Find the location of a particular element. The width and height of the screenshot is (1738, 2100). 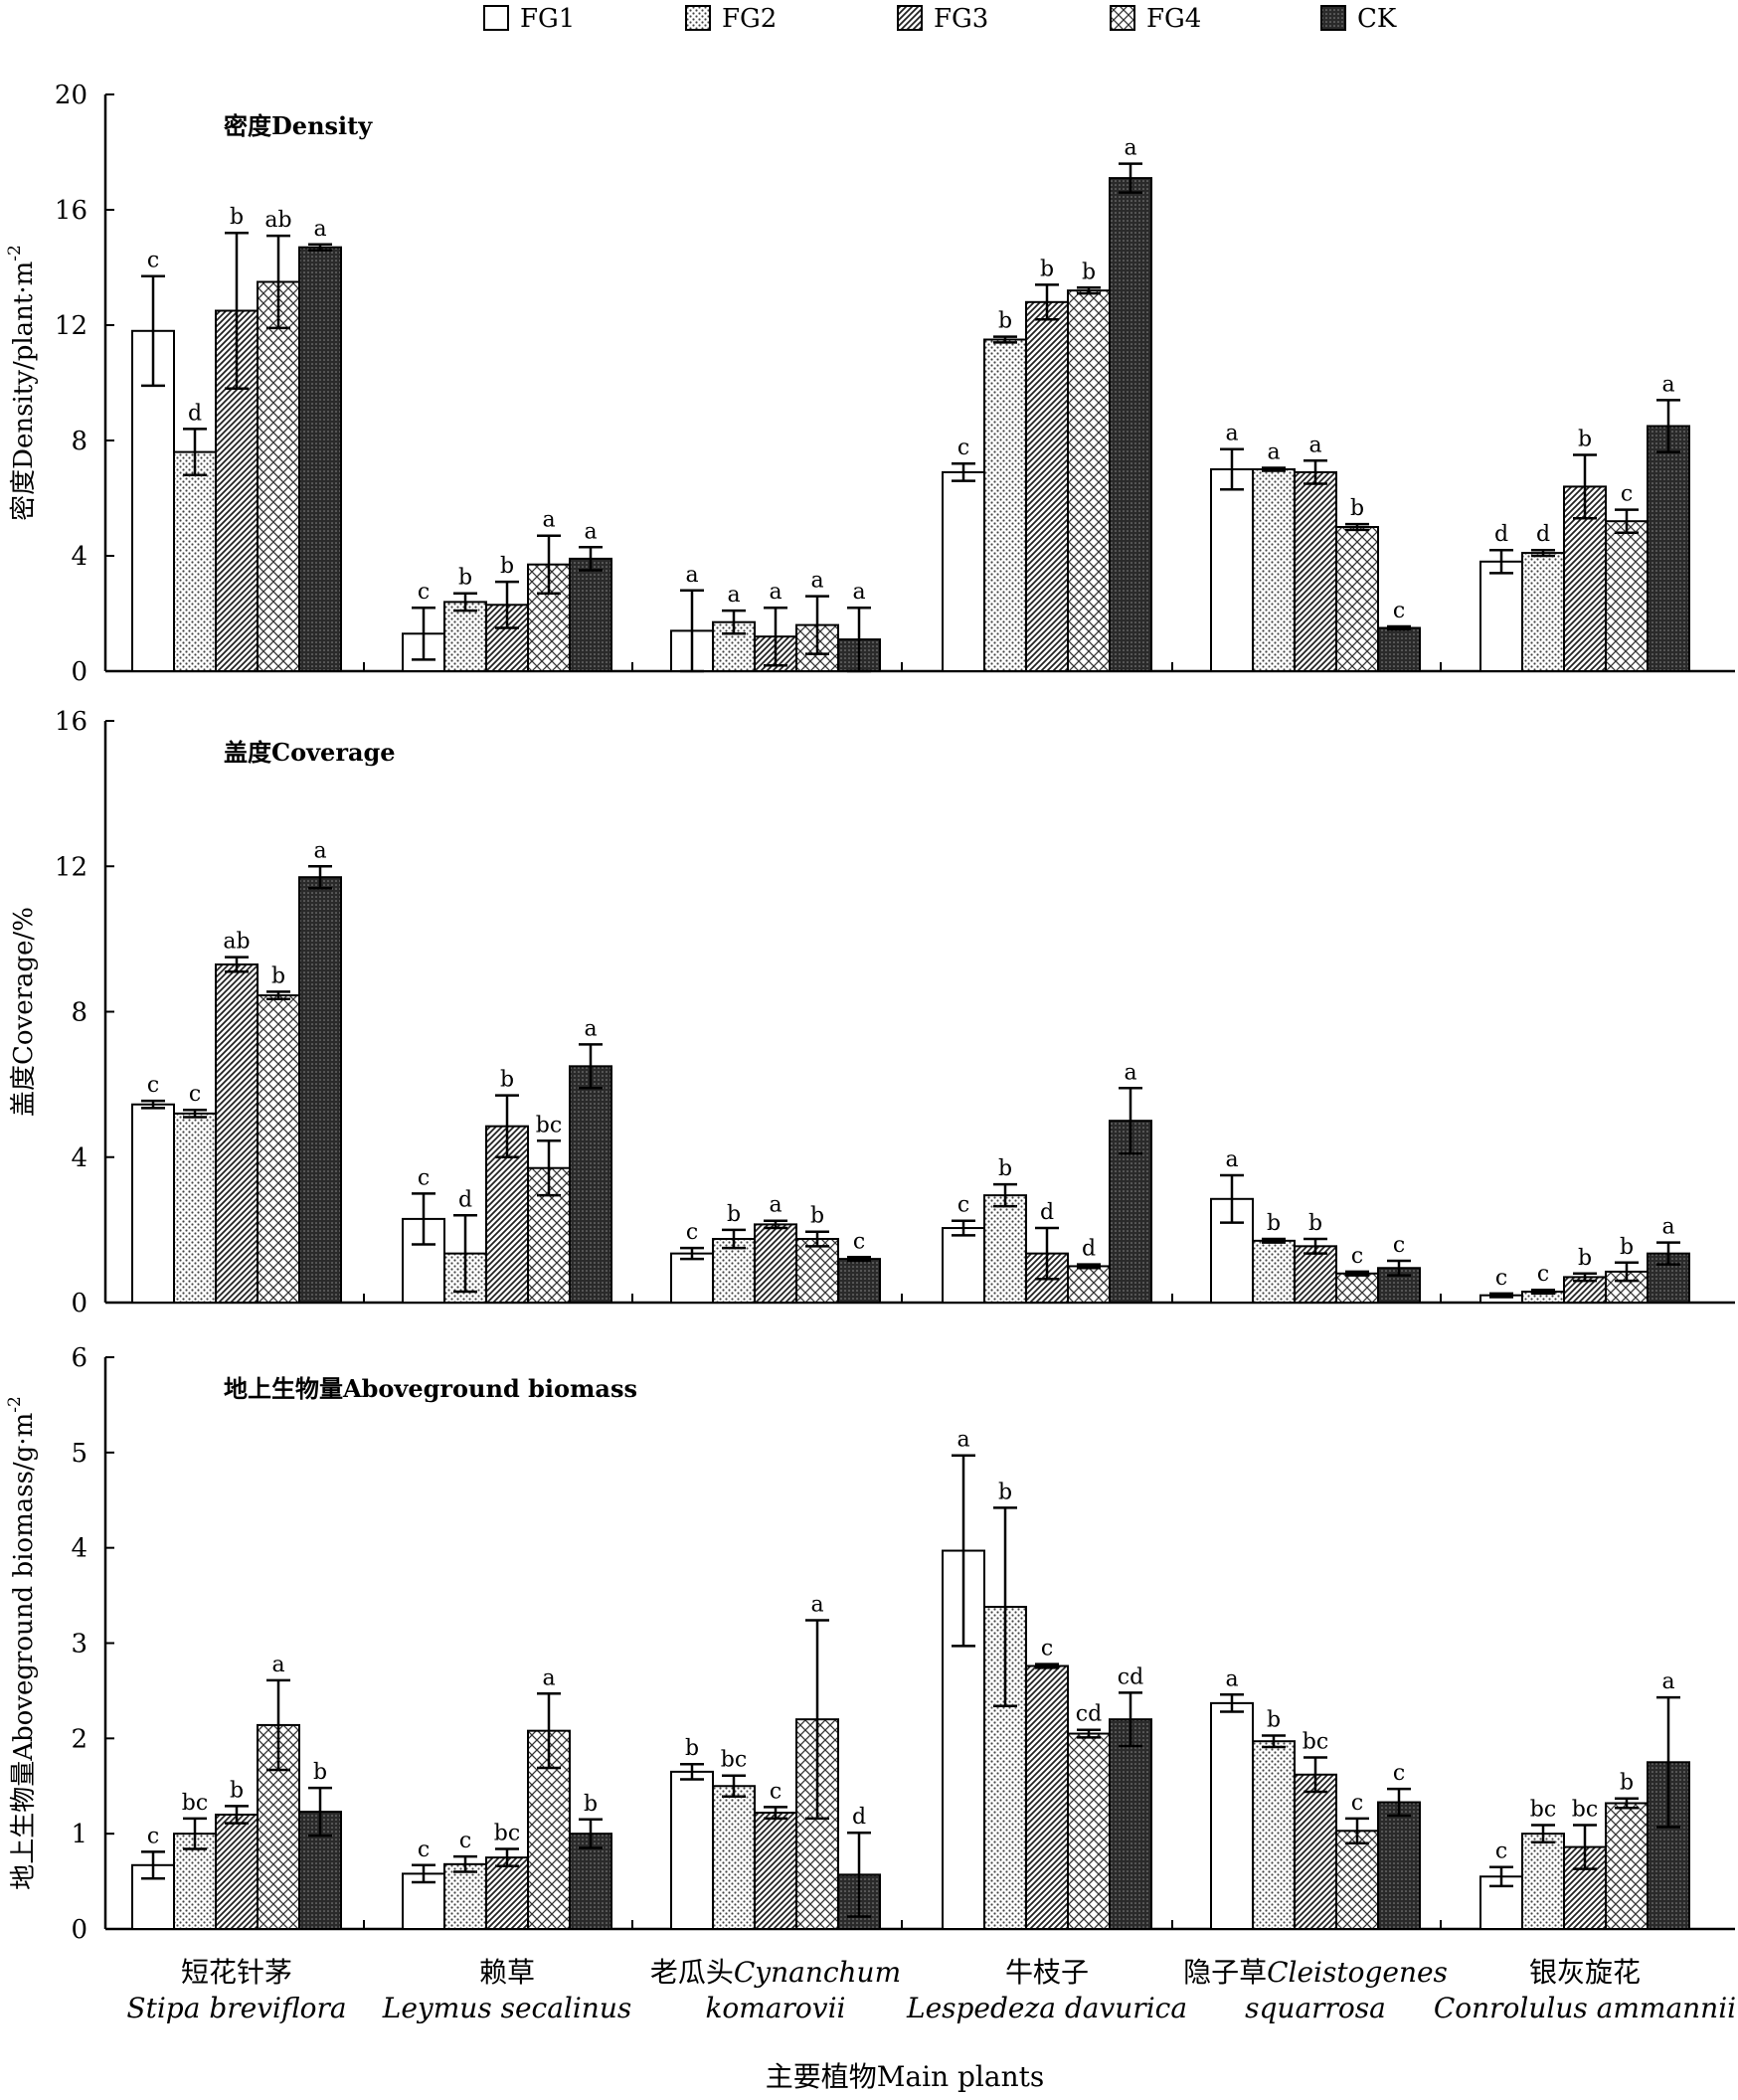

category-name-sci: Stipa breviflora is located at coordinates (236, 2008).